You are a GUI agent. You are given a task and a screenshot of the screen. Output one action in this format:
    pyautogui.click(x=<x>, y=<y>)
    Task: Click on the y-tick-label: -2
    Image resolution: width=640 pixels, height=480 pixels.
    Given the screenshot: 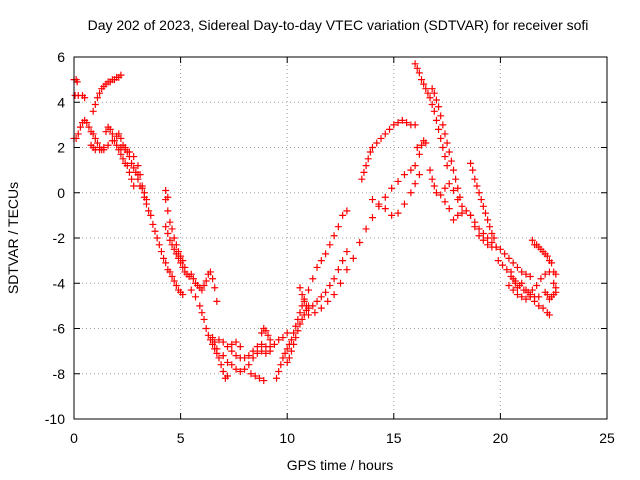 What is the action you would take?
    pyautogui.click(x=59, y=238)
    